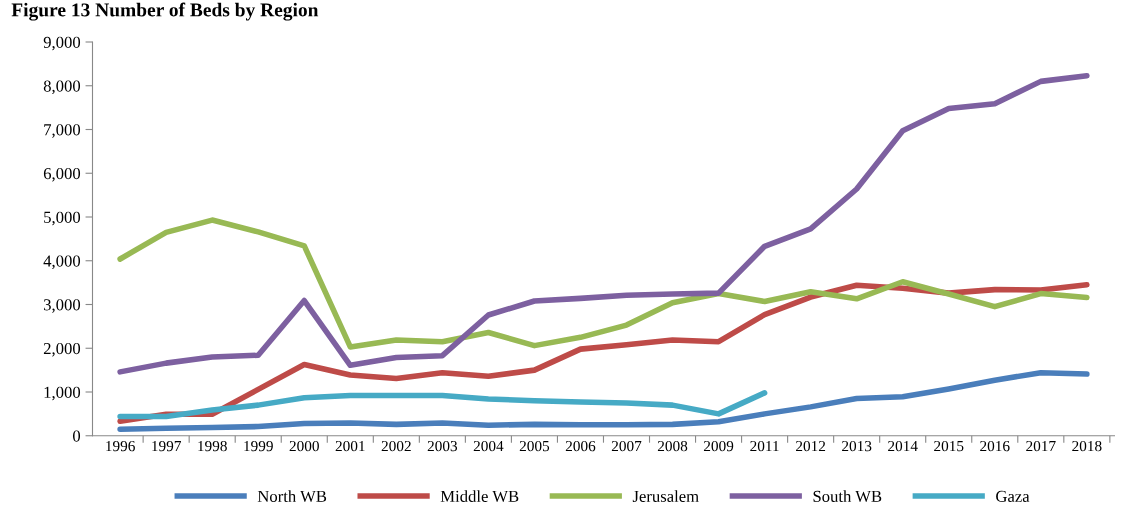  I want to click on y-tick-label: 0, so click(76, 436).